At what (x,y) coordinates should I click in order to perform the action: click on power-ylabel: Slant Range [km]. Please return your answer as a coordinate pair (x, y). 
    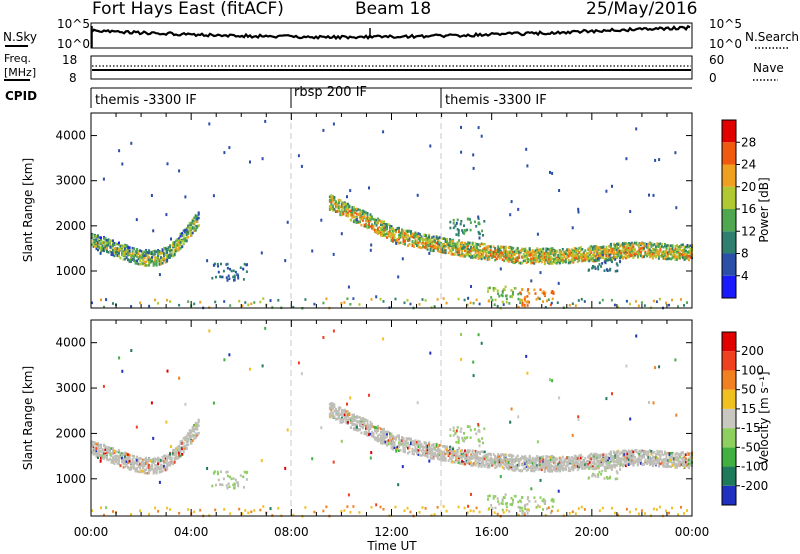
    Looking at the image, I should click on (28, 210).